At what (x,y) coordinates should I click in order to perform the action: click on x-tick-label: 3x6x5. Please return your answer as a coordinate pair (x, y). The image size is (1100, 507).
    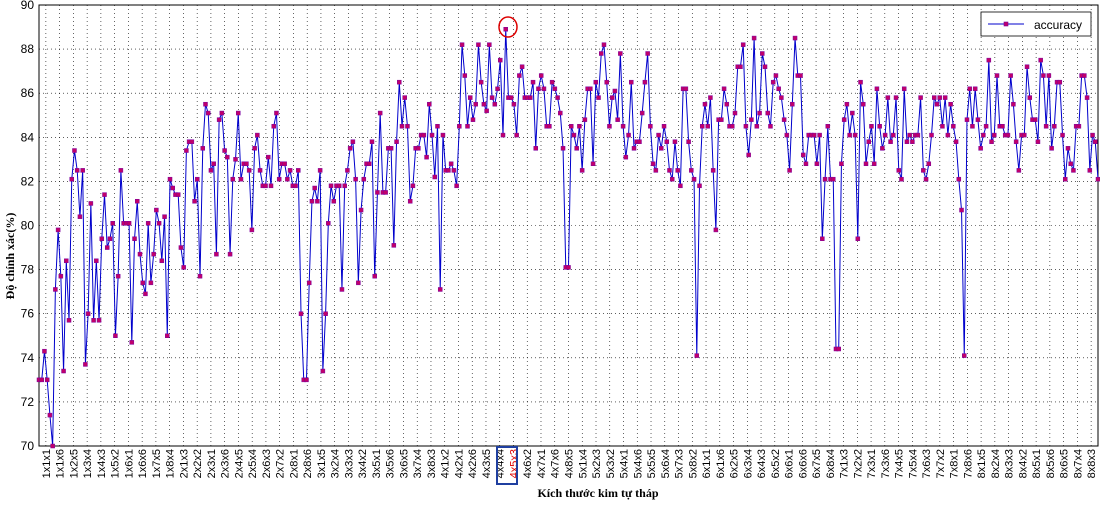
    Looking at the image, I should click on (405, 463).